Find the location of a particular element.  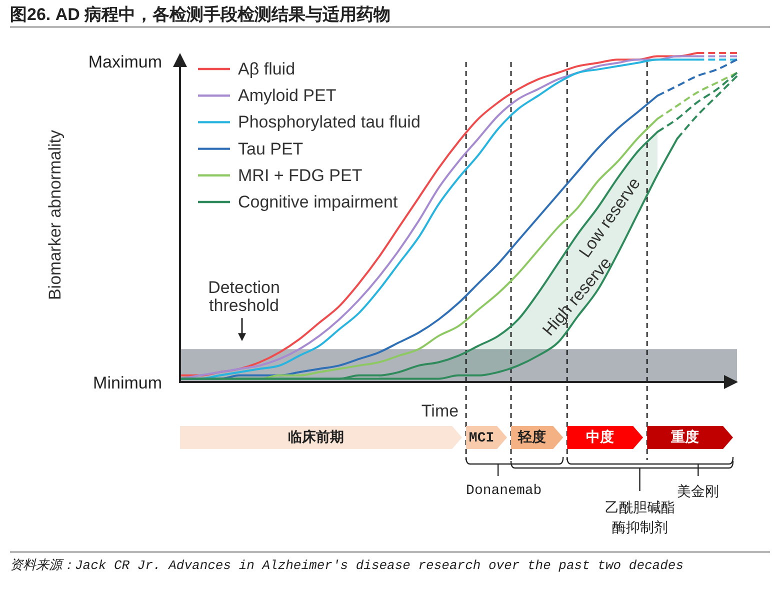

text: 重度 is located at coordinates (685, 437).